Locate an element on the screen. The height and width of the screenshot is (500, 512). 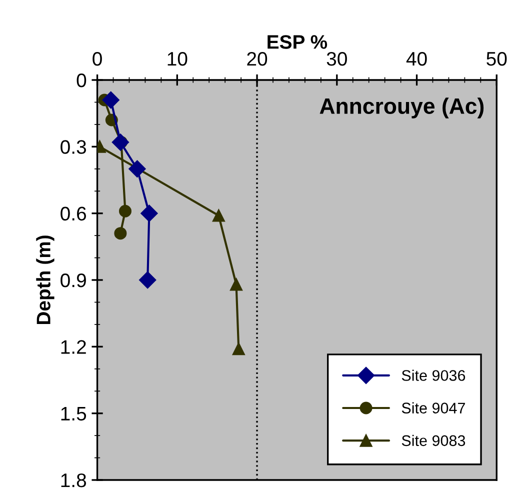
y-tick-label: 1.5 is located at coordinates (73, 414).